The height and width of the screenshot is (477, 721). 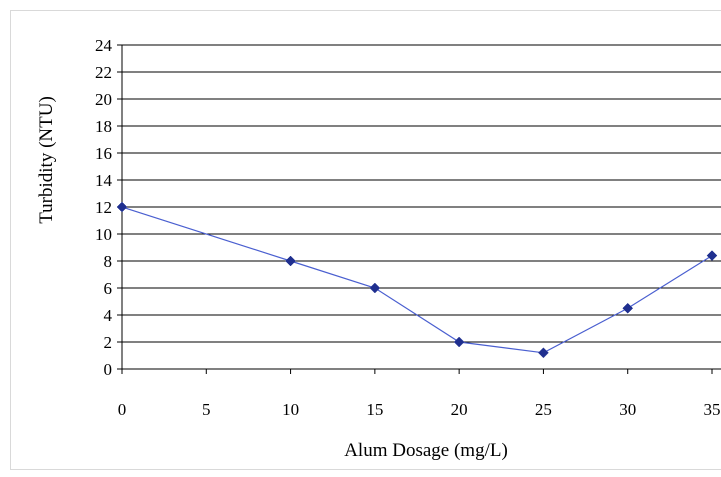 What do you see at coordinates (46, 160) in the screenshot?
I see `y-axis-label: Turbidity (NTU)` at bounding box center [46, 160].